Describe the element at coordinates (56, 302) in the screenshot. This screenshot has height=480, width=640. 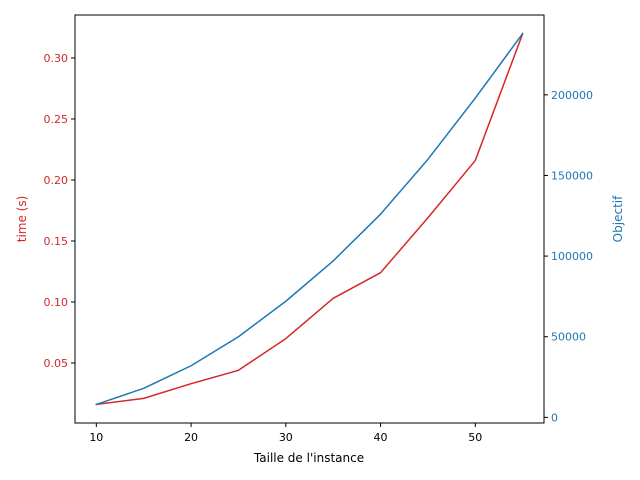
I see `left-tick-label: 0.10` at that location.